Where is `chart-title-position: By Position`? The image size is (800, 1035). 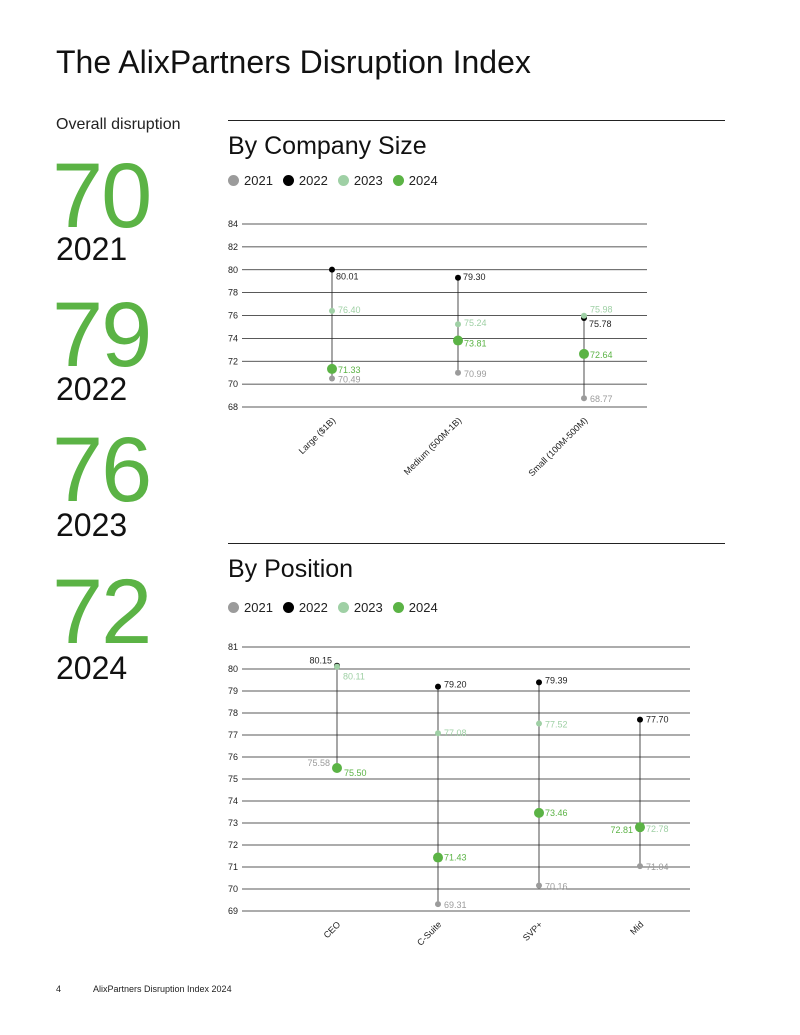
chart-title-position: By Position is located at coordinates (291, 569).